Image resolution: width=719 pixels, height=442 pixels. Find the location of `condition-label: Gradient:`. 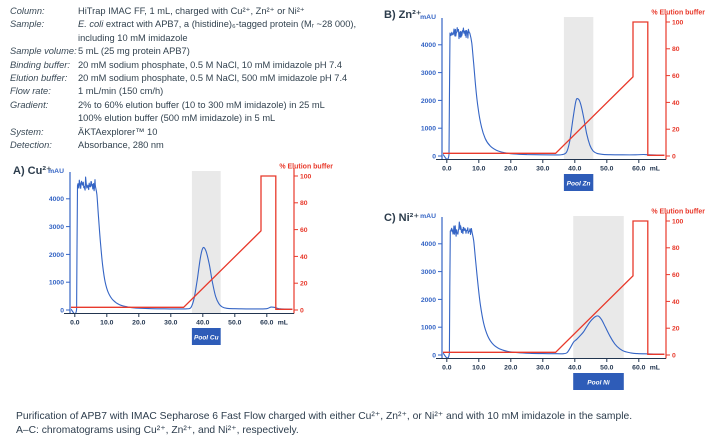

condition-label: Gradient: is located at coordinates (29, 104).